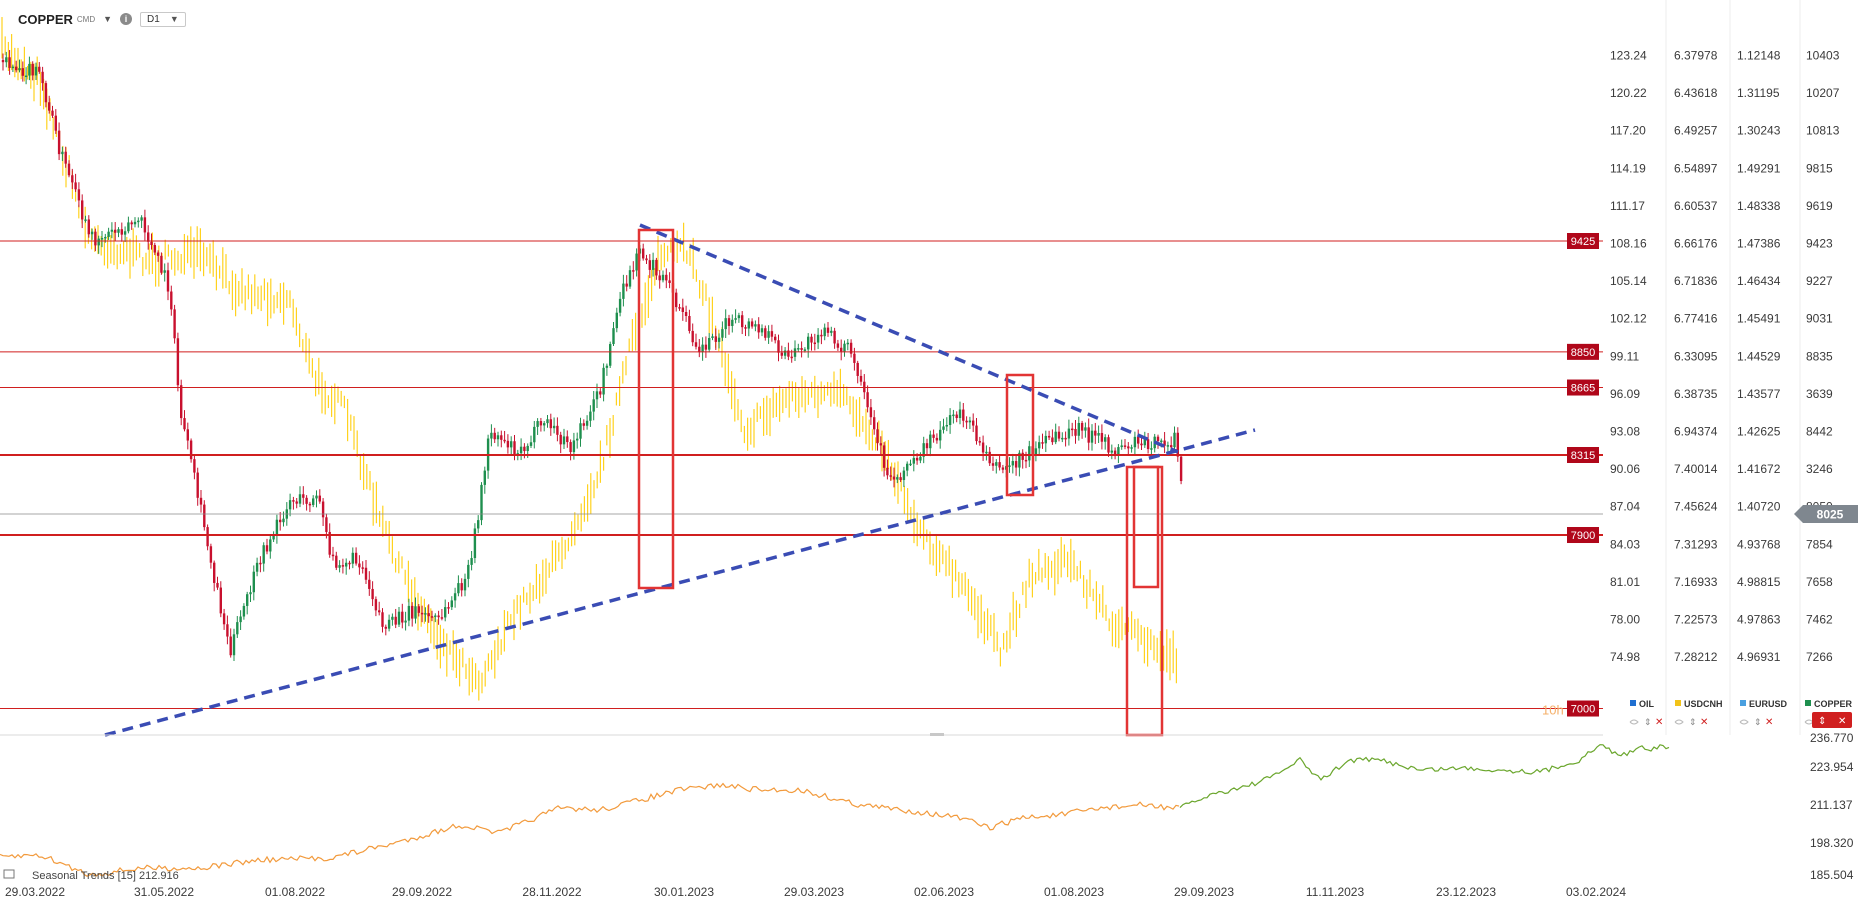 The image size is (1866, 914). Describe the element at coordinates (422, 892) in the screenshot. I see `time-axis-label: 29.09.2022` at that location.